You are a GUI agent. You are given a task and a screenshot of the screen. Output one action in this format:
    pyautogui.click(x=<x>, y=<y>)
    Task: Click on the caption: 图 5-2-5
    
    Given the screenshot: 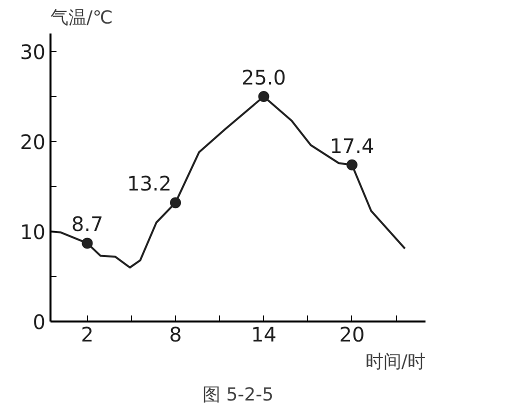 What is the action you would take?
    pyautogui.click(x=238, y=395)
    